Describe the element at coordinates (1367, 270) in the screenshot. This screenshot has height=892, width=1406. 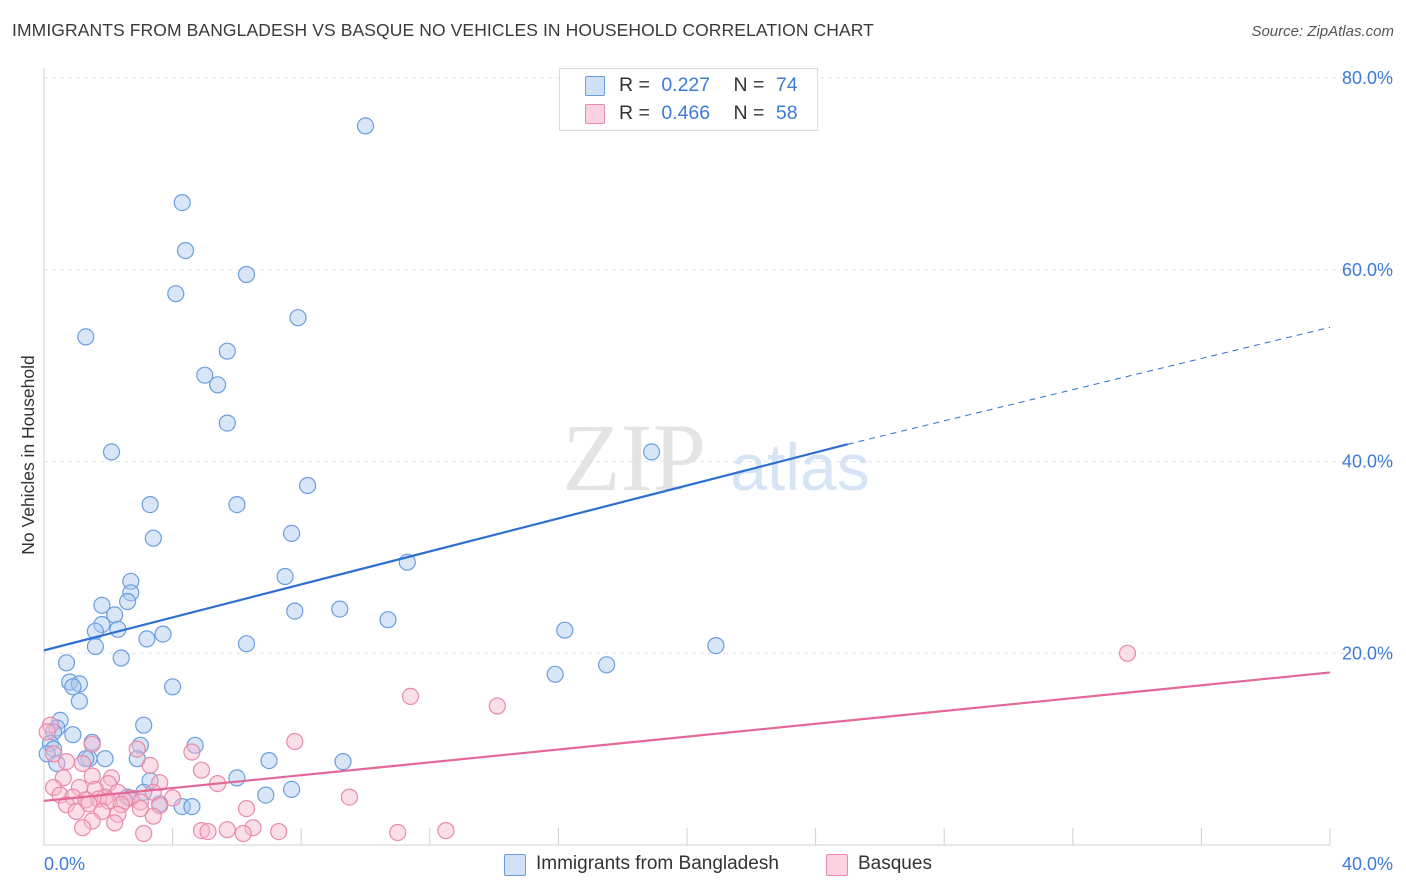
I see `y-tick-label: 60.0%` at that location.